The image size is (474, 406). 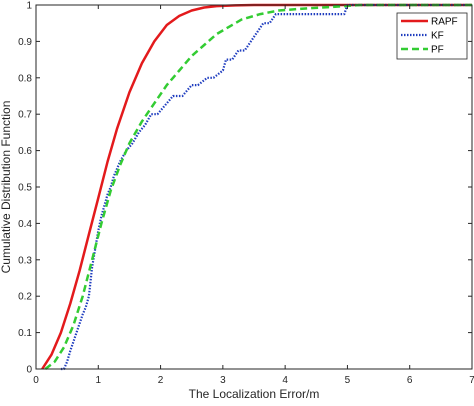 I want to click on legend-items: RAPF KF PF, so click(x=429, y=36).